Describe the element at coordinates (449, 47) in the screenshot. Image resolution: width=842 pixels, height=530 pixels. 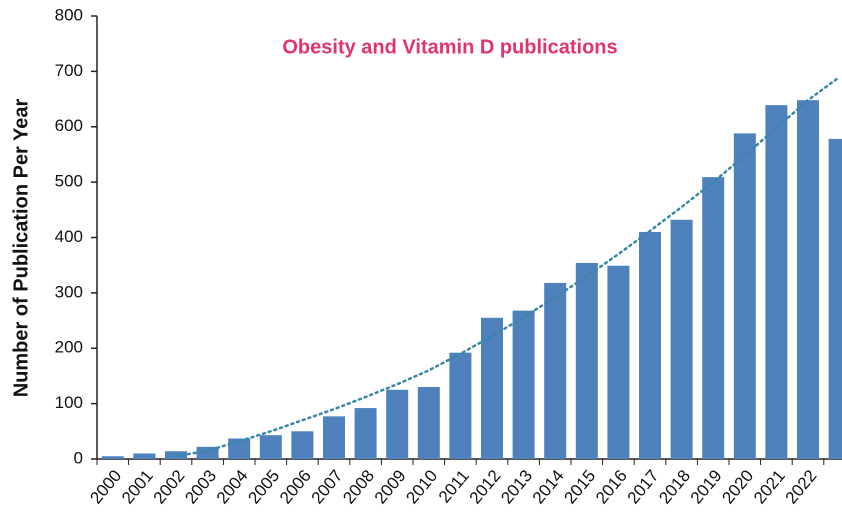
I see `chart-title: Obesity and Vitamin D publications` at that location.